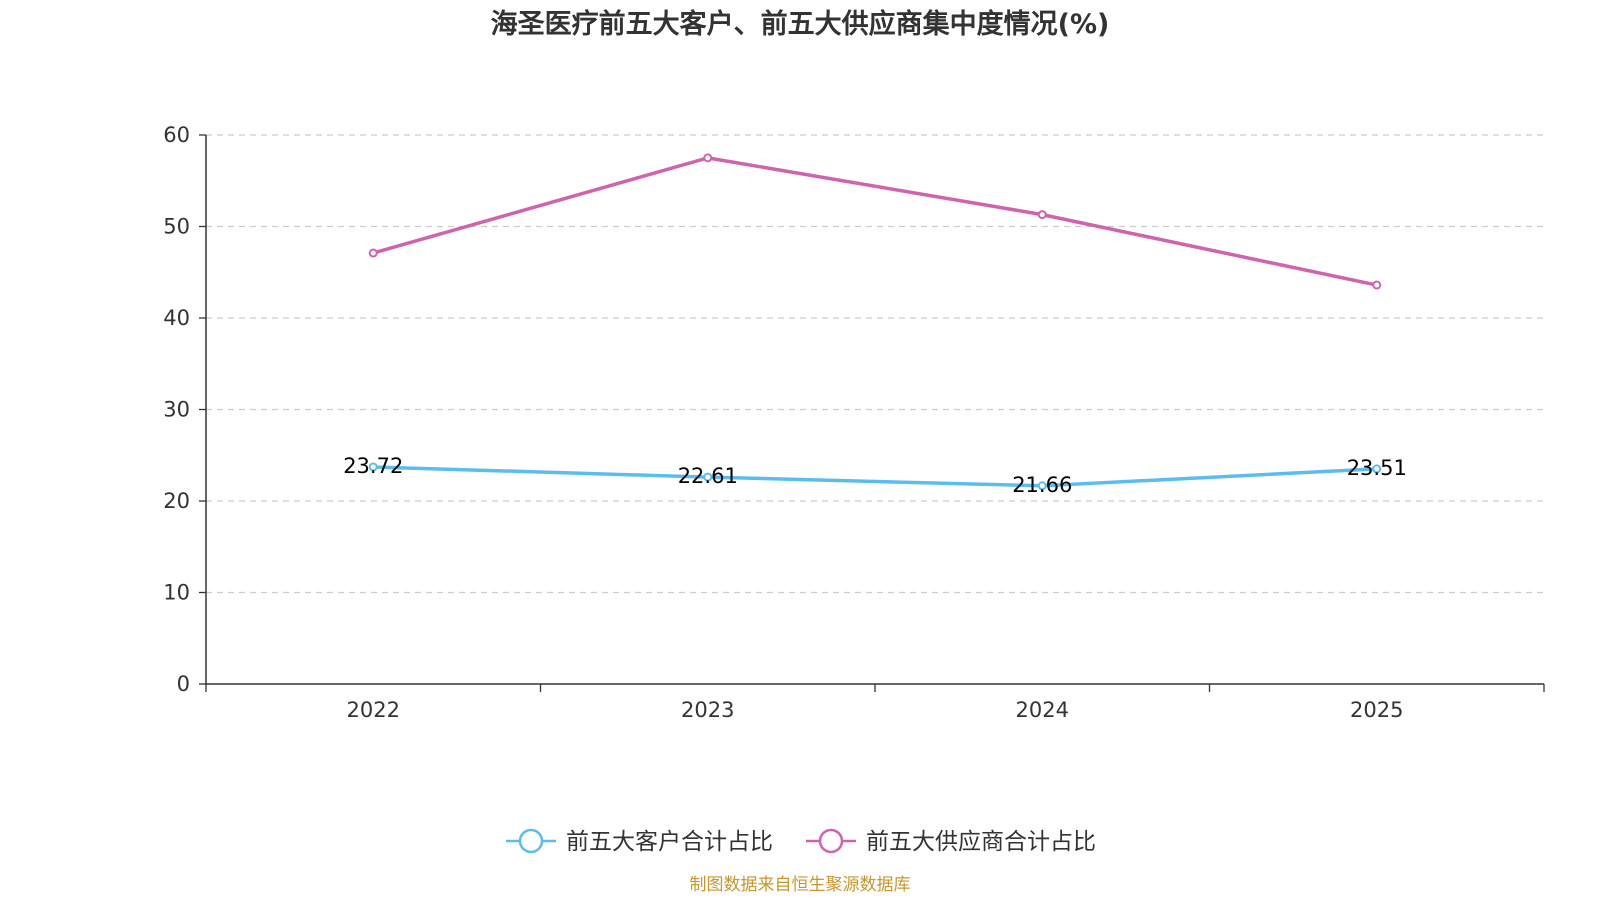 The image size is (1600, 900). What do you see at coordinates (800, 885) in the screenshot?
I see `source-note: 制图数据来自恒生聚源数据库` at bounding box center [800, 885].